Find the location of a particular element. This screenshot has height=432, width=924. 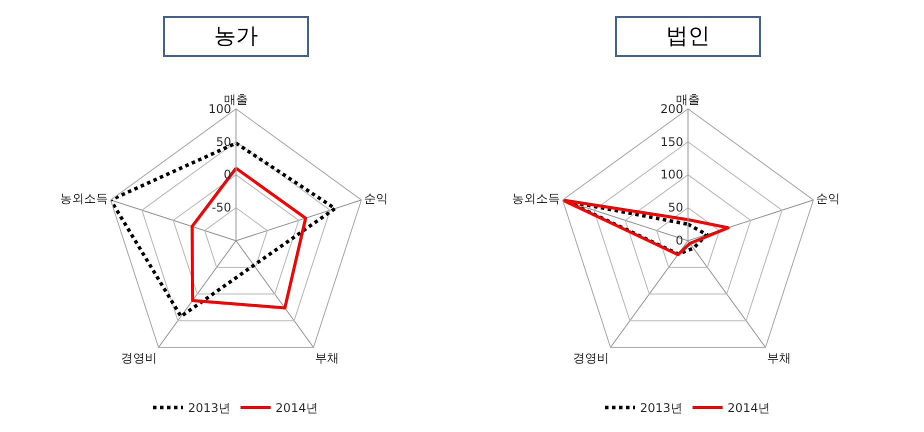

y-tick-label: 100 is located at coordinates (672, 175).